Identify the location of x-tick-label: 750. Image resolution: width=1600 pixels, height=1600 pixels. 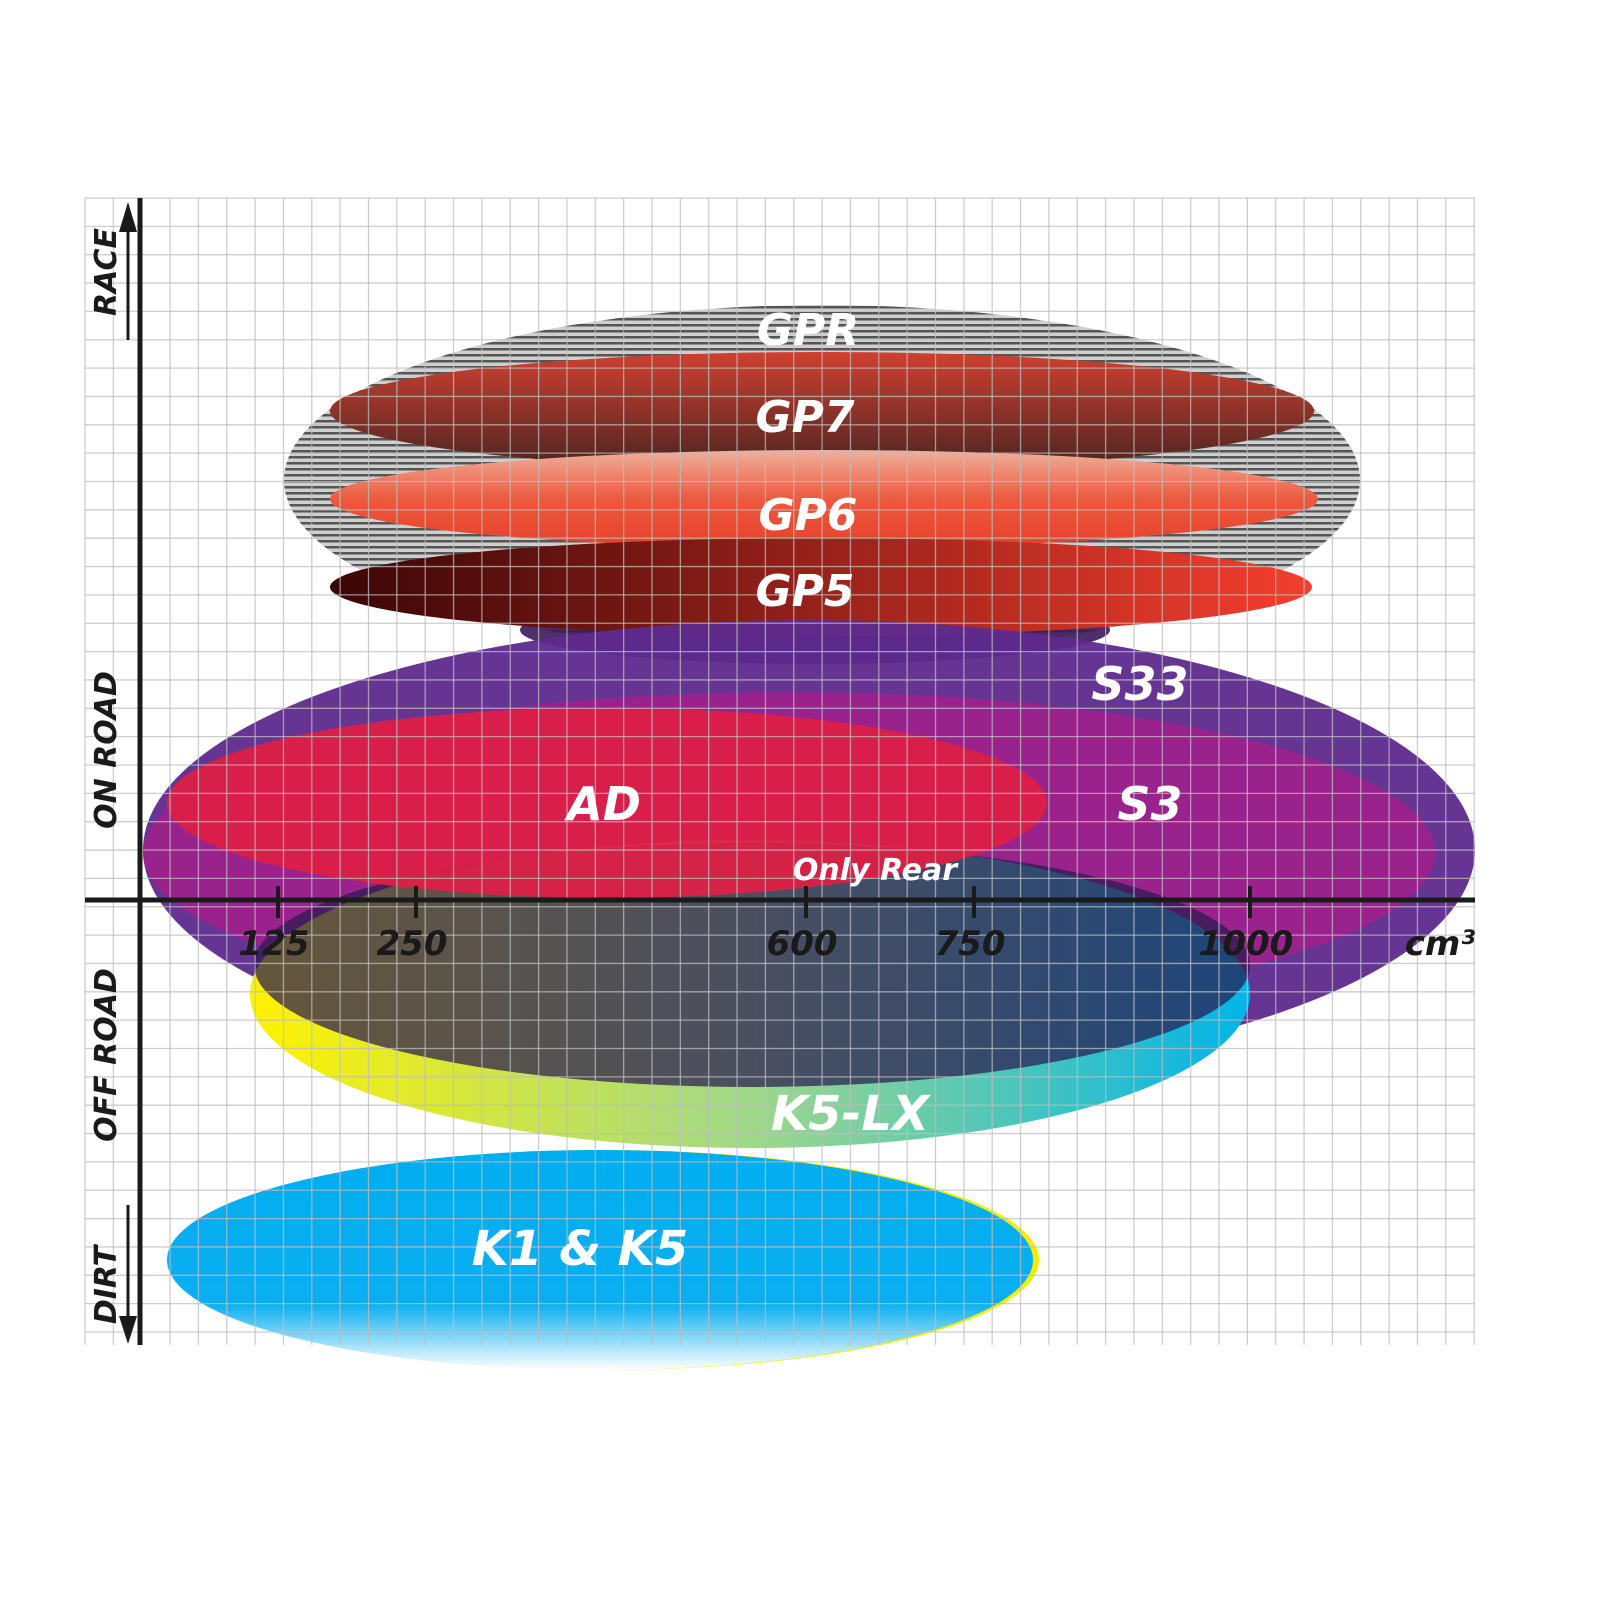
(970, 944).